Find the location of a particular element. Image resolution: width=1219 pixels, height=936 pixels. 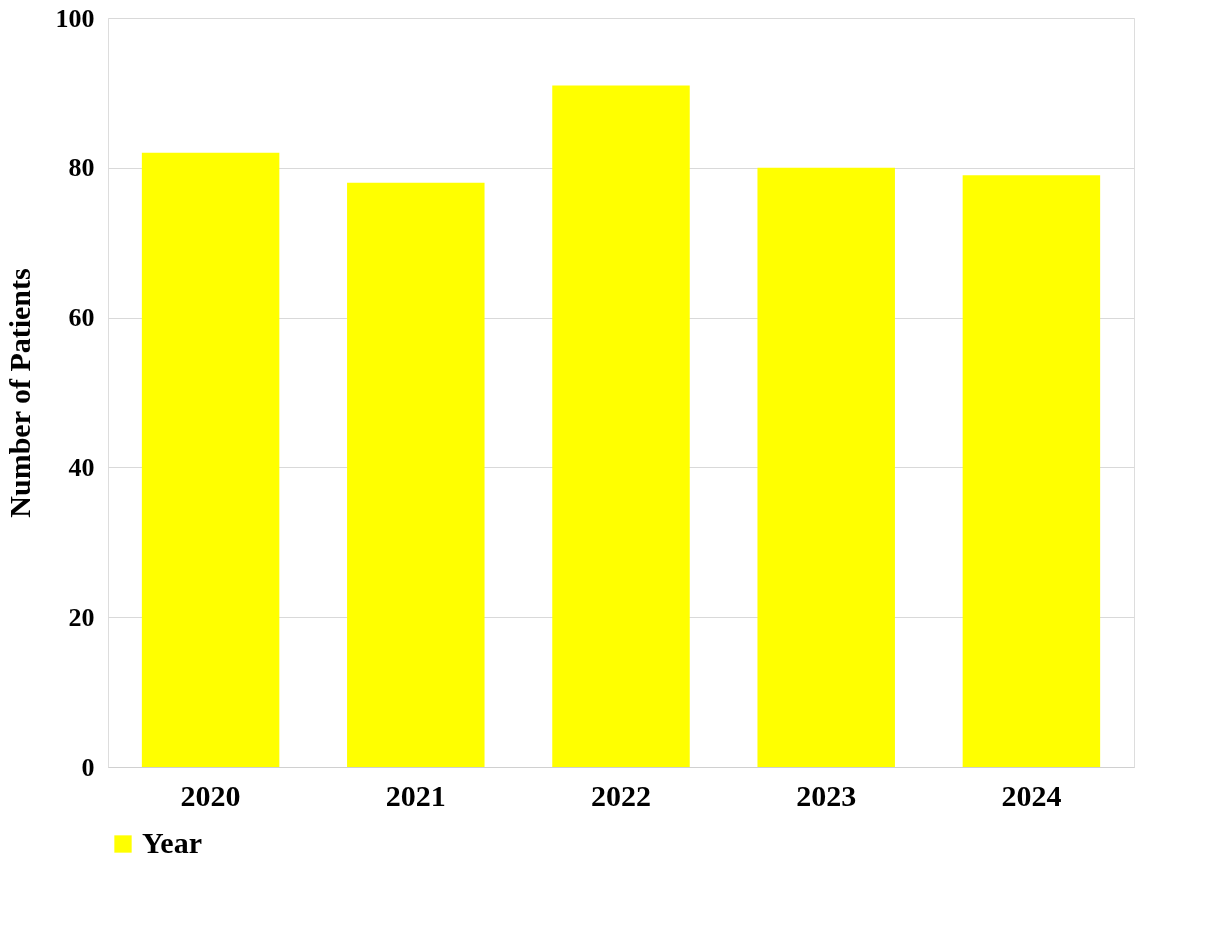

x-tick-label: 2023 is located at coordinates (826, 795).